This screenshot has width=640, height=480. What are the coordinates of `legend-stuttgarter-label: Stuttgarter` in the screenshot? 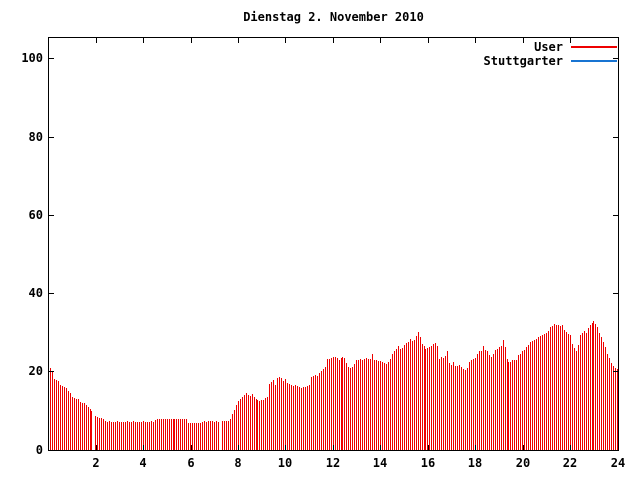 It's located at (523, 61).